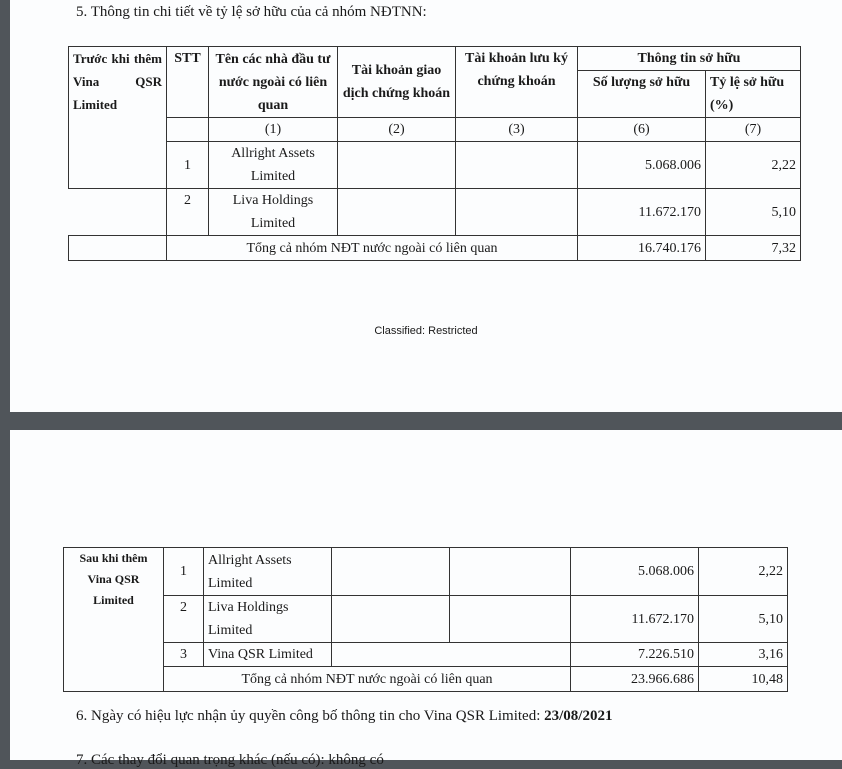 The width and height of the screenshot is (842, 769). Describe the element at coordinates (113, 619) in the screenshot. I see `group-label: Sau khi thêm Vina QSR Limited` at that location.